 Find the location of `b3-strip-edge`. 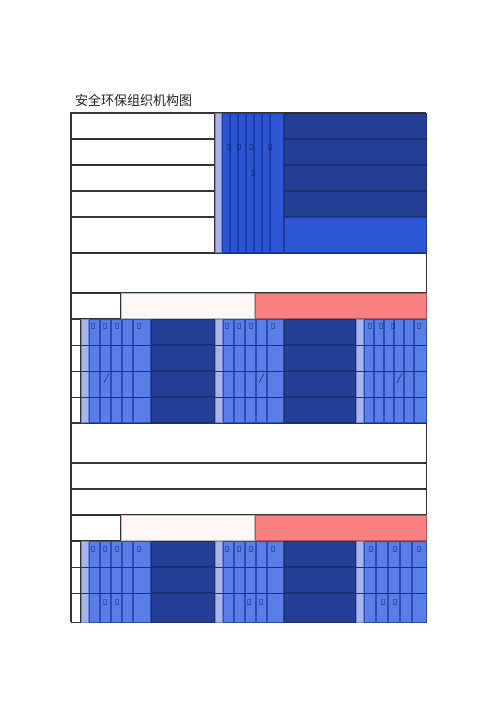

b3-strip-edge is located at coordinates (360, 582).